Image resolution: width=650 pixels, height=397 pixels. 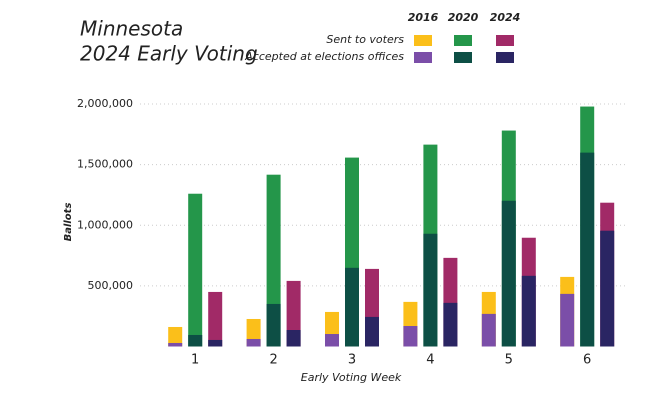 I want to click on legend-year: 2020, so click(x=463, y=17).